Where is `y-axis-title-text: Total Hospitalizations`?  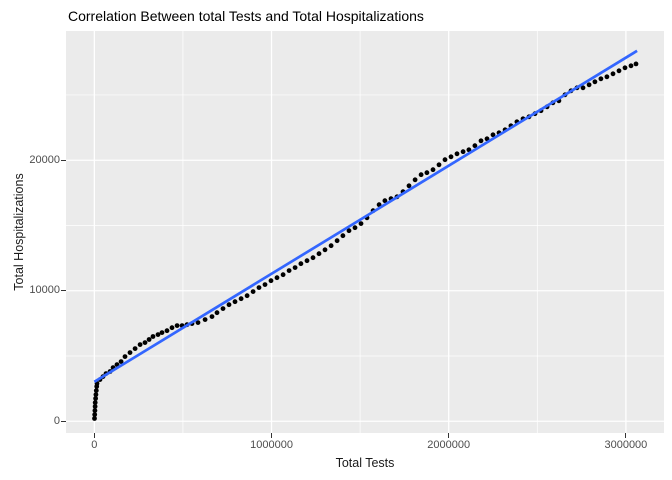
y-axis-title-text: Total Hospitalizations is located at coordinates (19, 232).